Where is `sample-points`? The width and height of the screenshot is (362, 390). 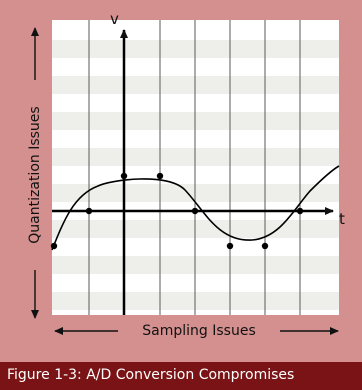 sample-points is located at coordinates (177, 211).